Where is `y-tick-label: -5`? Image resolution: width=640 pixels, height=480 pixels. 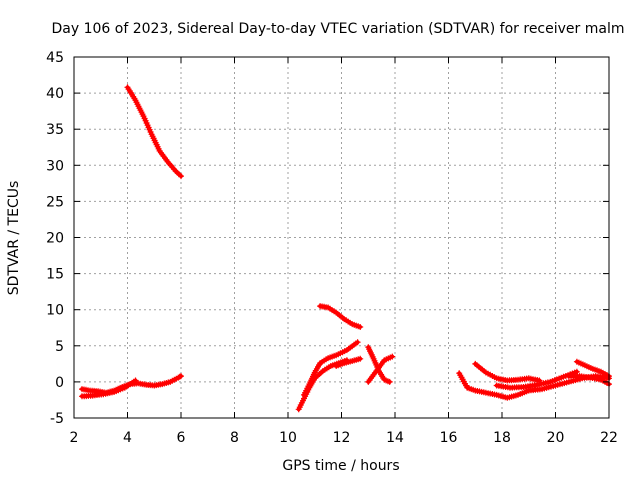
y-tick-label: -5 is located at coordinates (57, 419).